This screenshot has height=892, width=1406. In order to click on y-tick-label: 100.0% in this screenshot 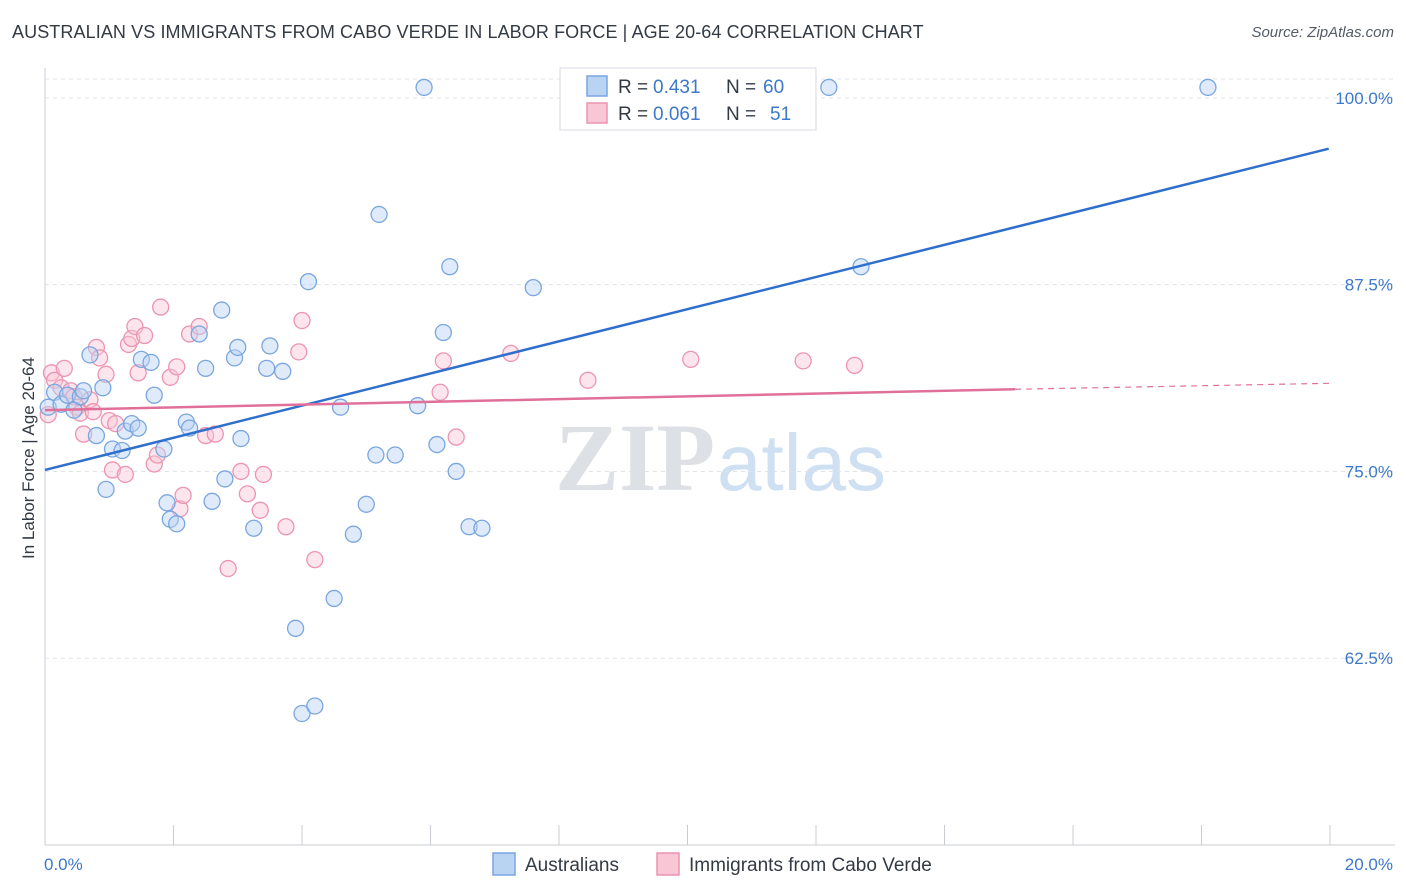, I will do `click(1364, 98)`.